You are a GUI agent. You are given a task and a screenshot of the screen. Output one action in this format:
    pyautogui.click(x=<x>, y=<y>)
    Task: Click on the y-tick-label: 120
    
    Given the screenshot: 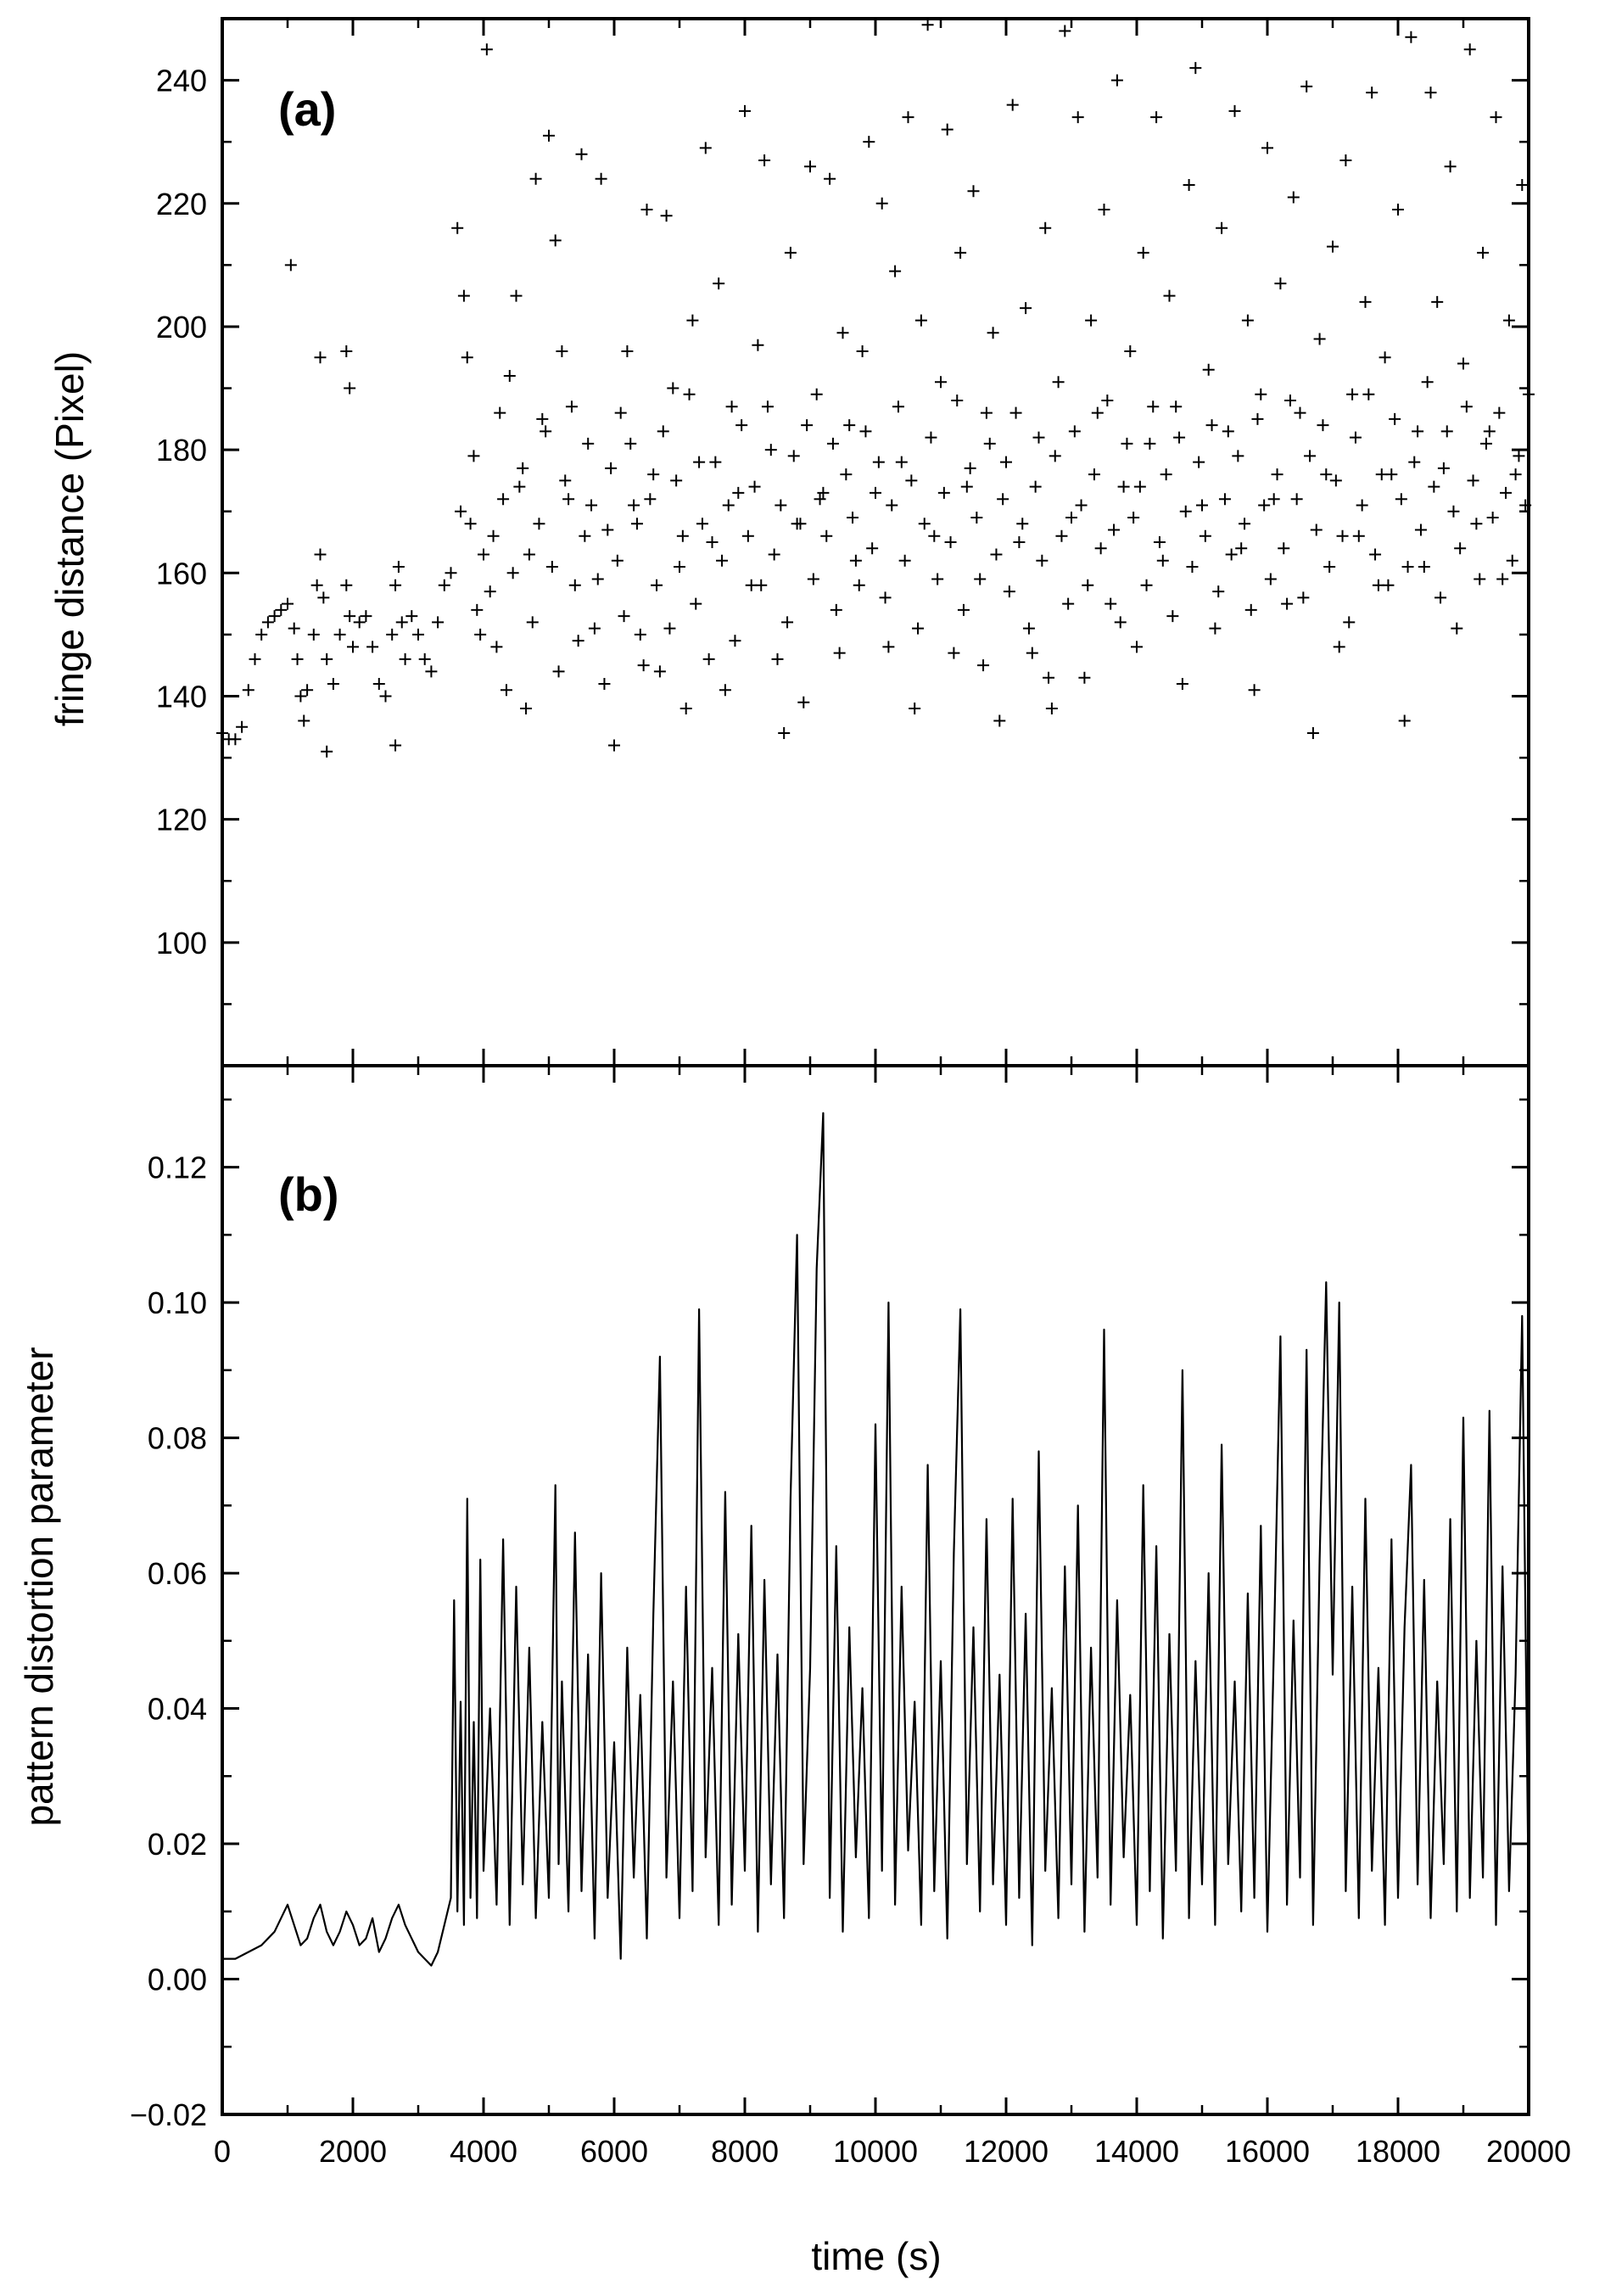 What is the action you would take?
    pyautogui.click(x=181, y=820)
    